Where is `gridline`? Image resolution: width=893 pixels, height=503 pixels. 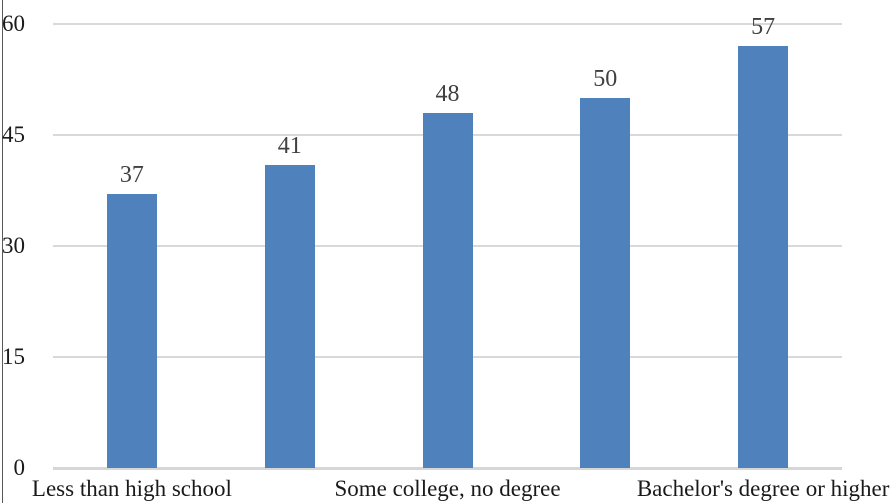 gridline is located at coordinates (447, 24).